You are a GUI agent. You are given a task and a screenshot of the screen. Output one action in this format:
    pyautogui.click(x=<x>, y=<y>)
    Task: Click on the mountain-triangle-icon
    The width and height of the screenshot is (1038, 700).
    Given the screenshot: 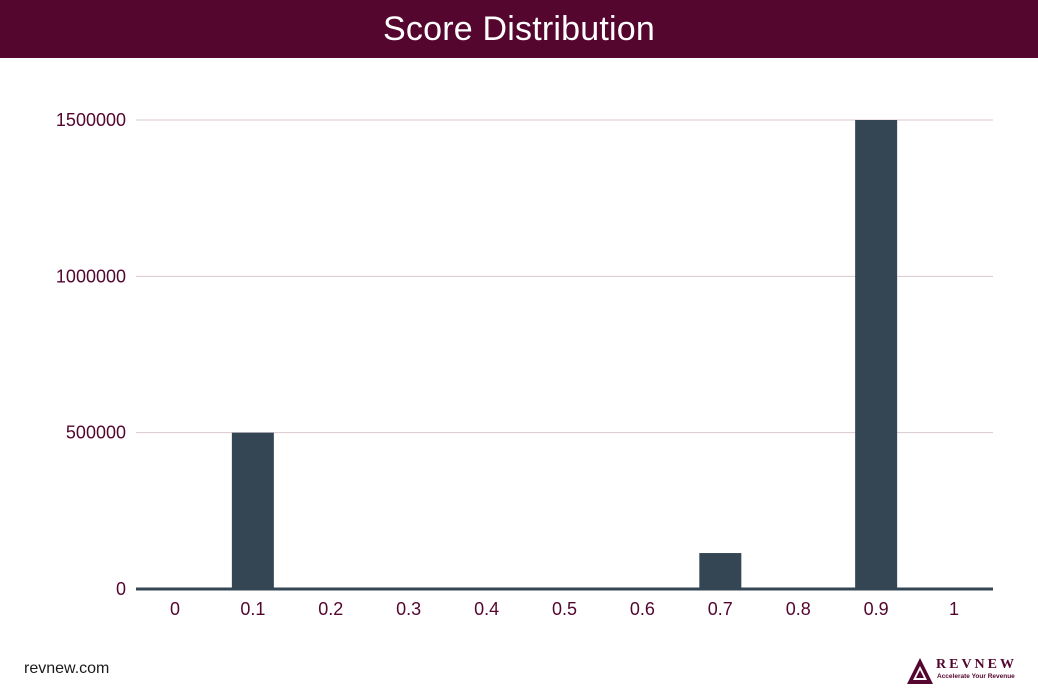 What is the action you would take?
    pyautogui.click(x=920, y=671)
    